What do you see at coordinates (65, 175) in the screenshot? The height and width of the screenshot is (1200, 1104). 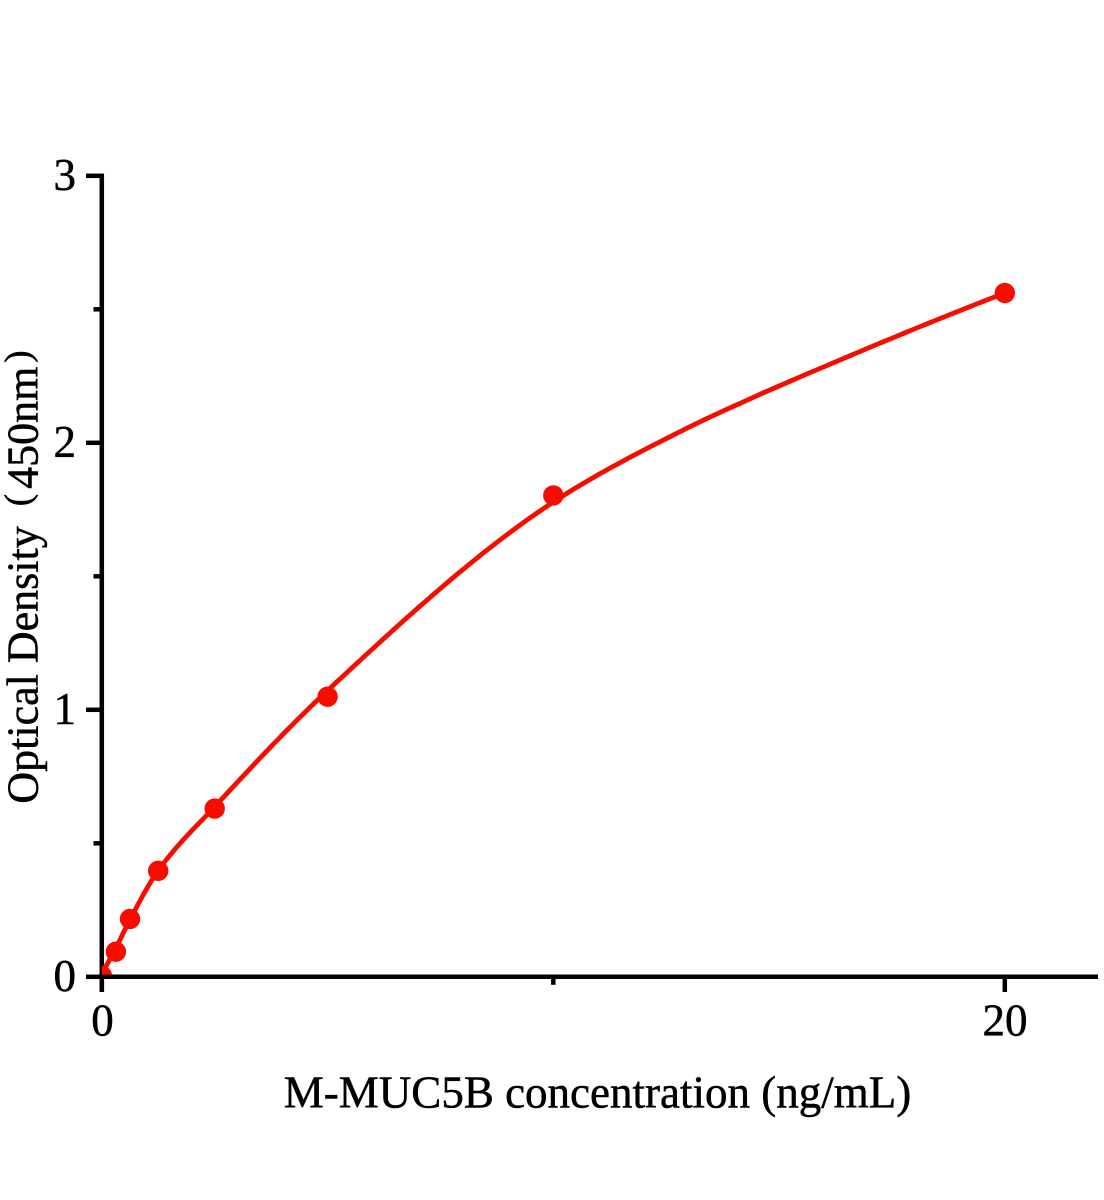 I see `svg-text: 3` at bounding box center [65, 175].